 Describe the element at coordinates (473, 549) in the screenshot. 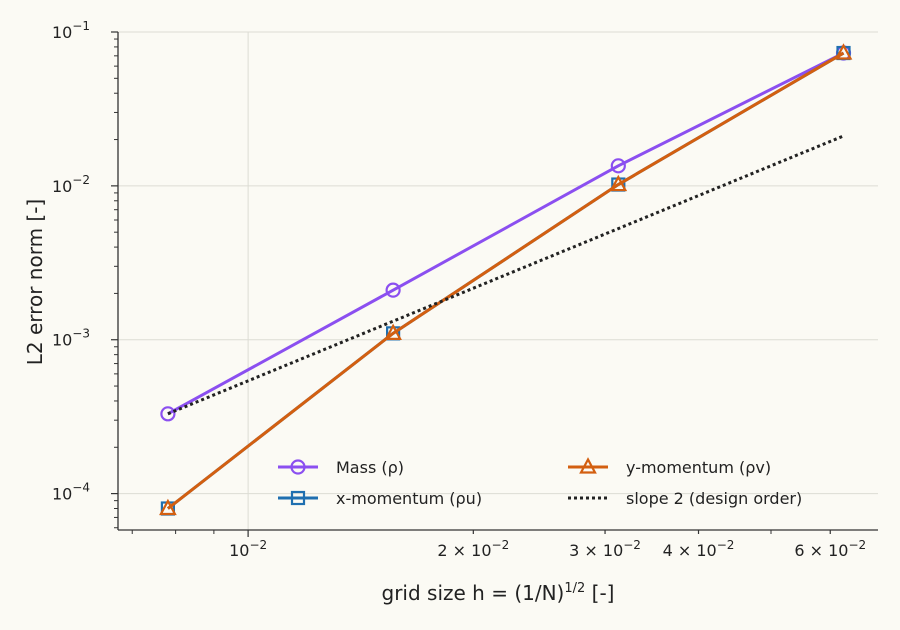

I see `x-tick-label: 2 × 10⁻²` at that location.